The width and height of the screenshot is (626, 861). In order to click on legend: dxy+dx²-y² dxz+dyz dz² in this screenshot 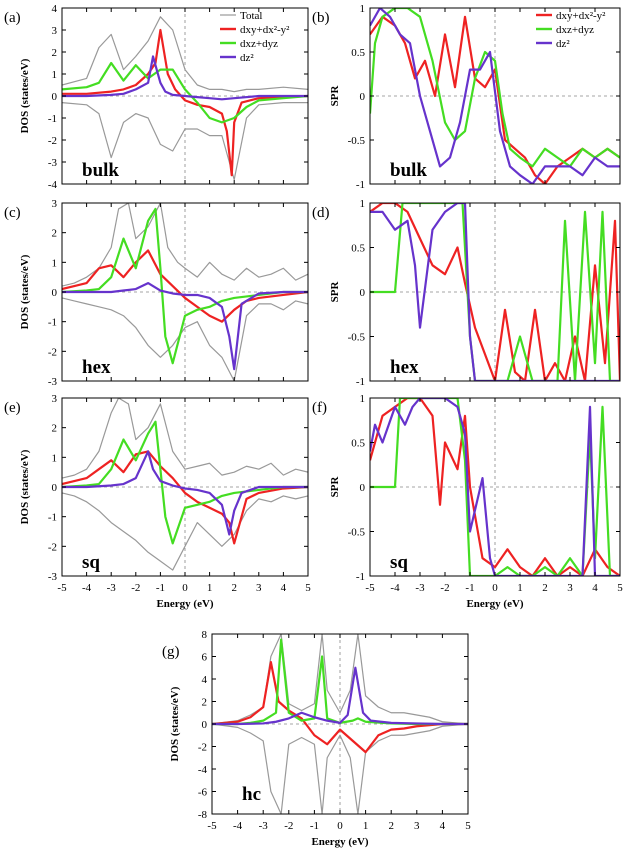, I will do `click(571, 30)`.